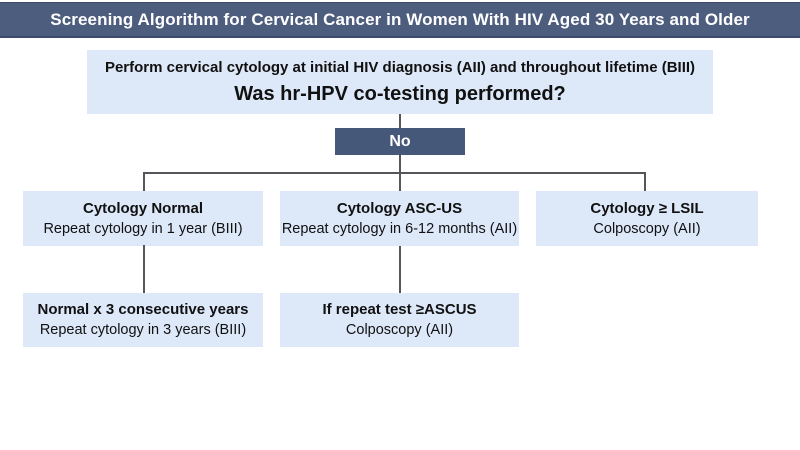  Describe the element at coordinates (394, 173) in the screenshot. I see `connector-branch-horizontal` at that location.